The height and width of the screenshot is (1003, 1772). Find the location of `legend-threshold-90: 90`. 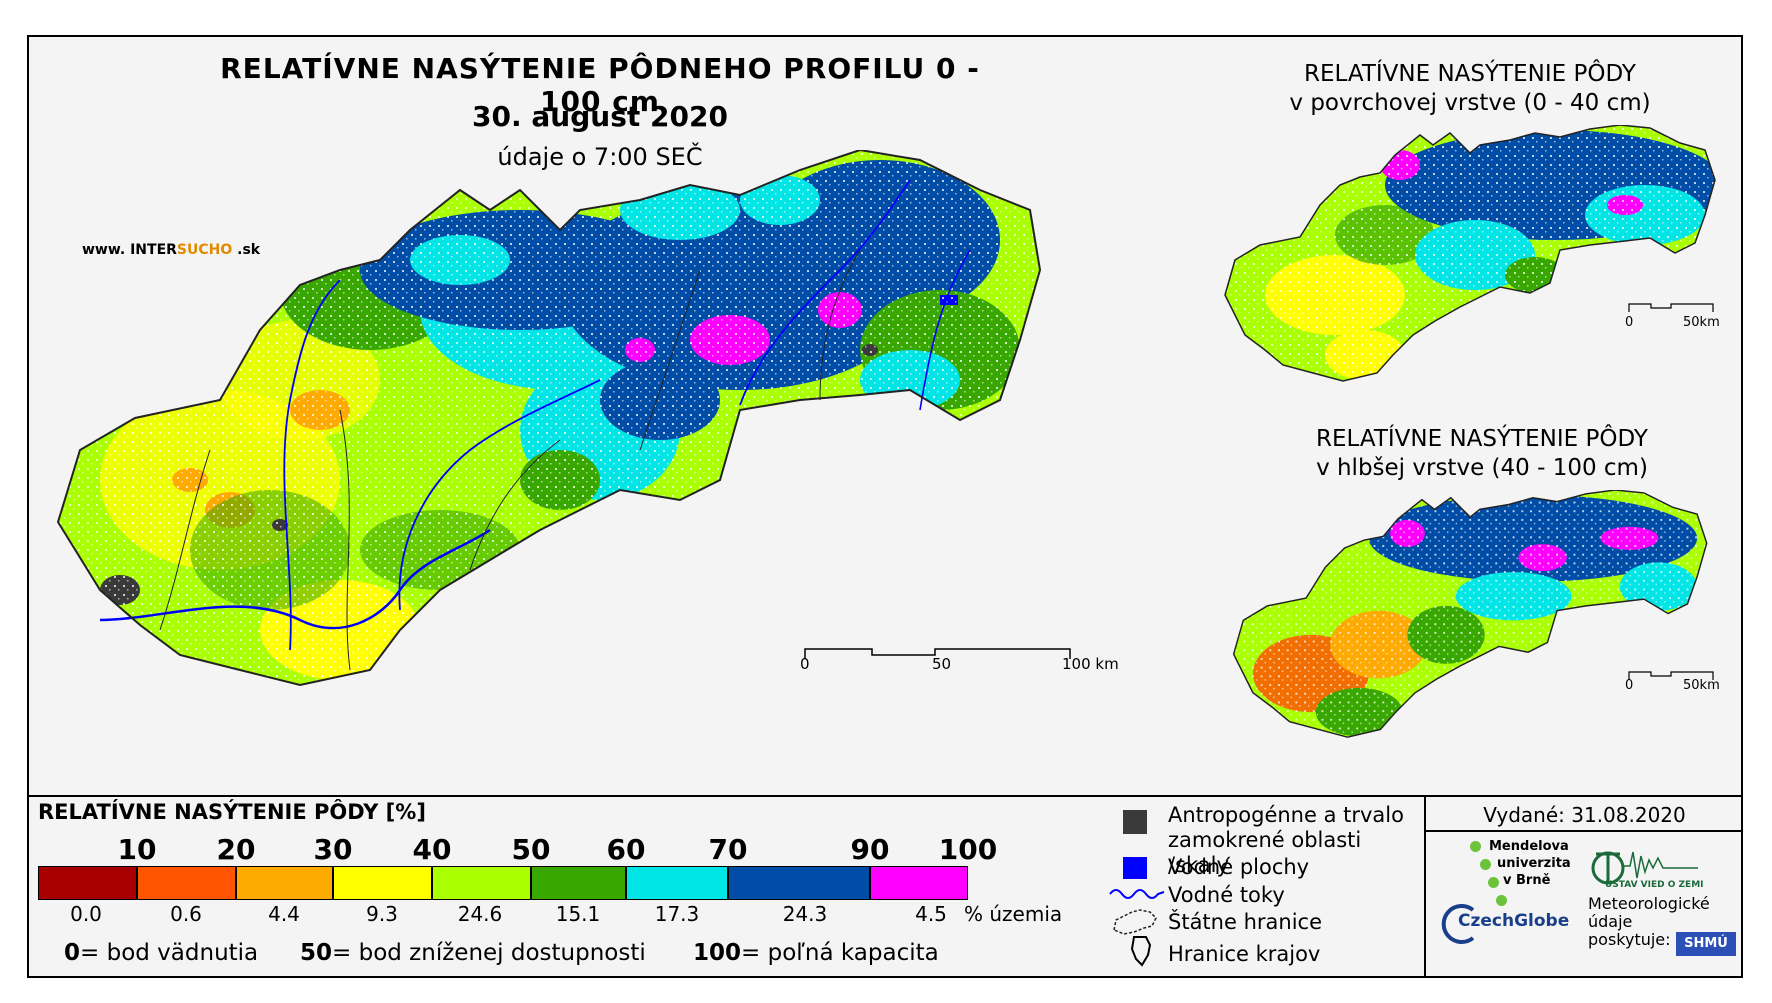

legend-threshold-90: 90 is located at coordinates (870, 849).